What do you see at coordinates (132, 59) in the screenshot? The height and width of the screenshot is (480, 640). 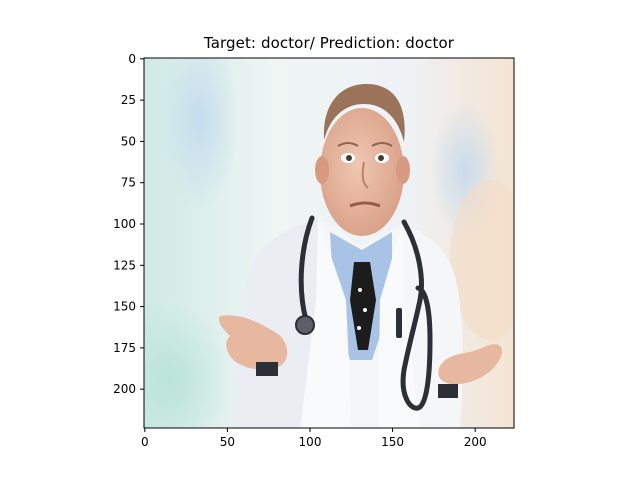 I see `y-tick-label: 0` at bounding box center [132, 59].